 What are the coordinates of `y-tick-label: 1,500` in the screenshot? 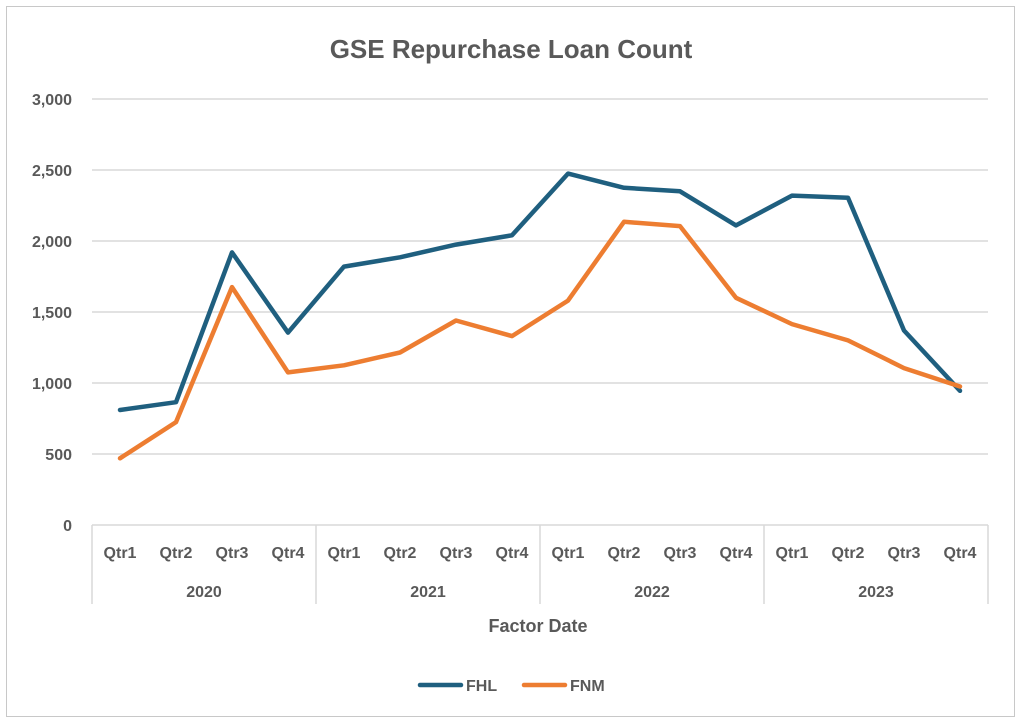 It's located at (52, 313).